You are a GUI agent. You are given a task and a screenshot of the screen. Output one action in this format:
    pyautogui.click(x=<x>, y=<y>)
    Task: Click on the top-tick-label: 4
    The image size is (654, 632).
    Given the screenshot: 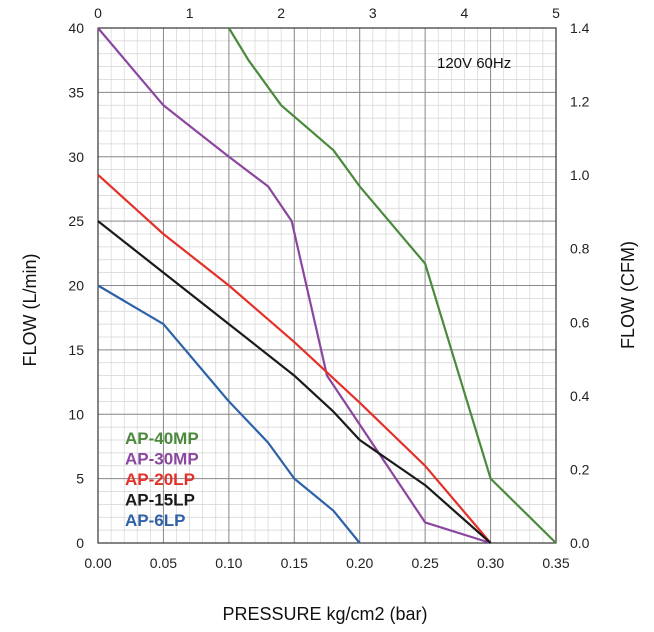 What is the action you would take?
    pyautogui.click(x=465, y=13)
    